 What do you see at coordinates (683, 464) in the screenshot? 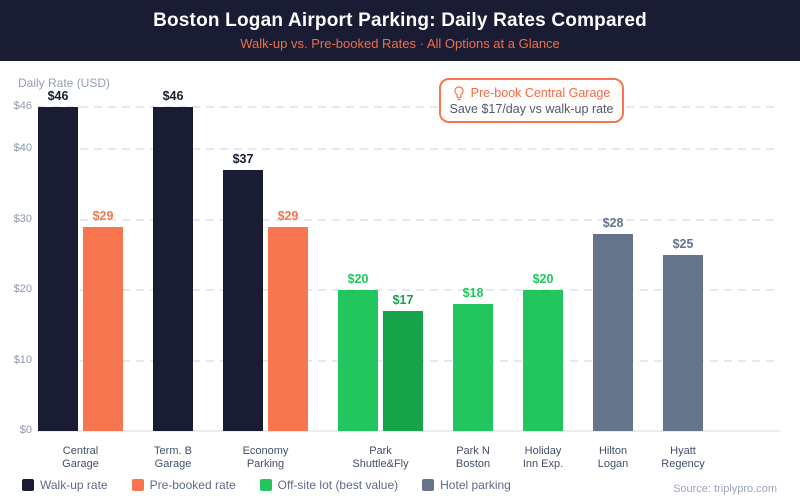
I see `category-label-line2: Regency` at bounding box center [683, 464].